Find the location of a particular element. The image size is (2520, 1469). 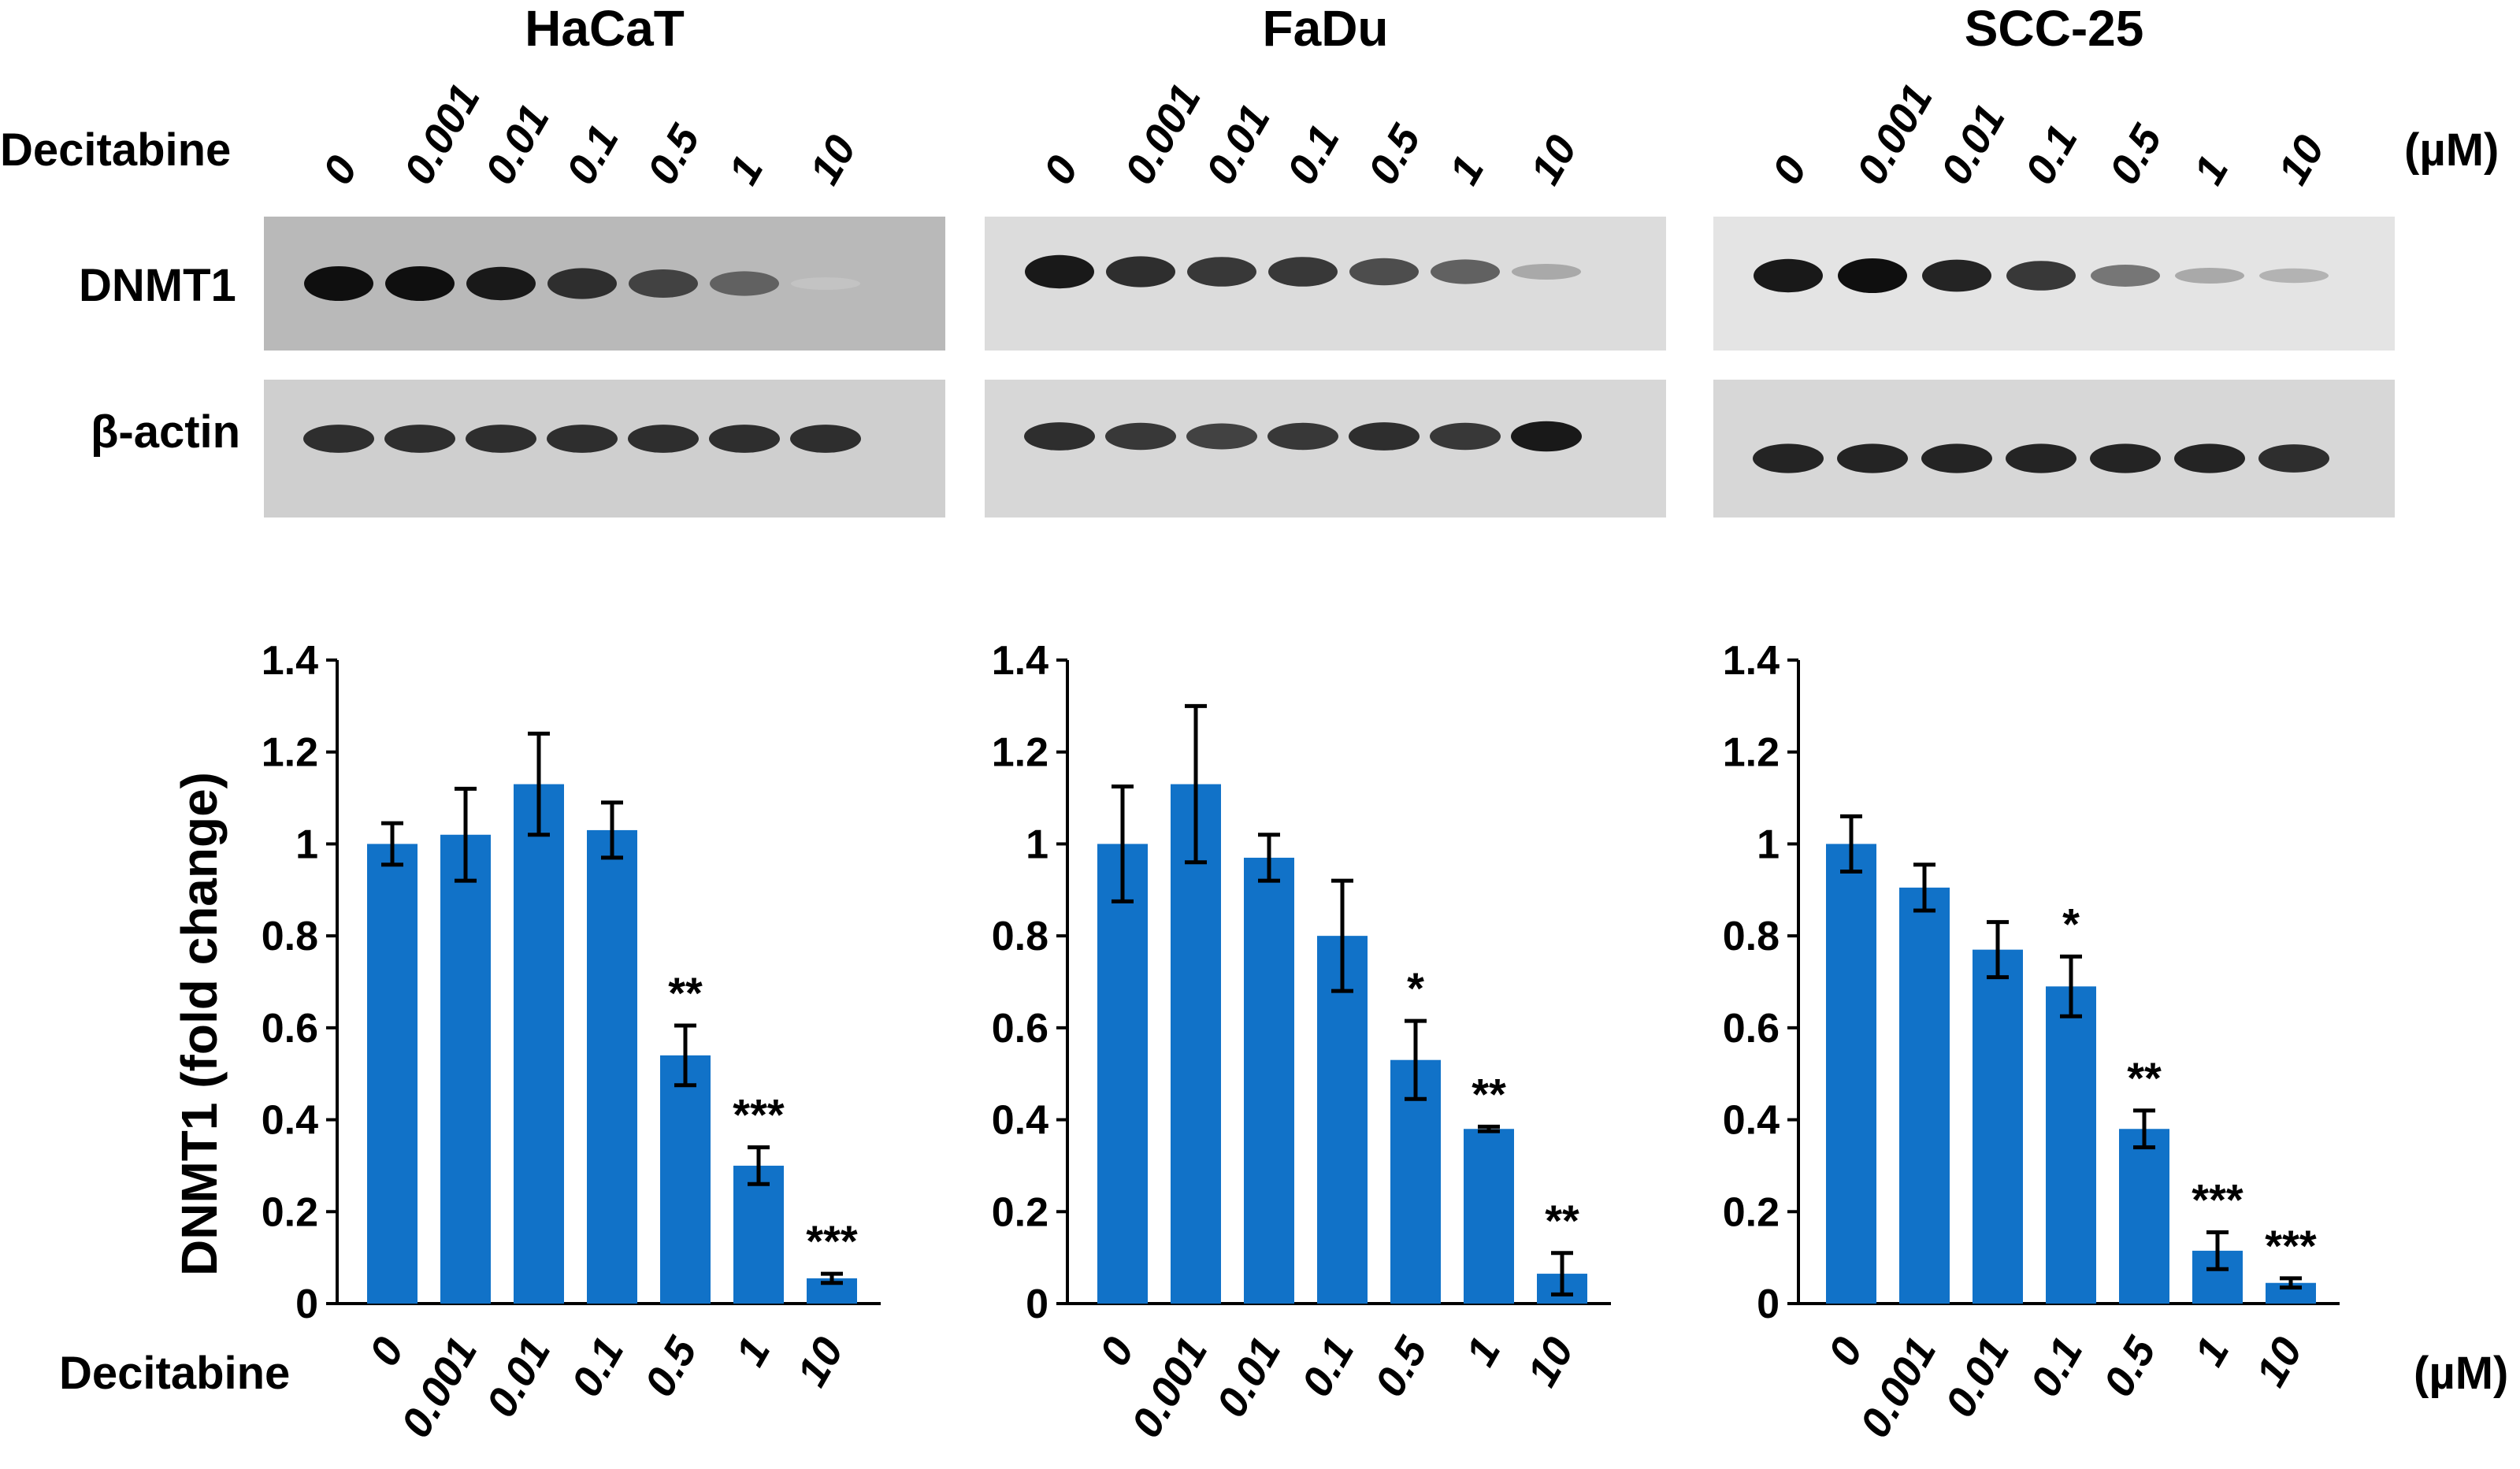

y-axis-title: DNMT1 (fold change) is located at coordinates (199, 1024).